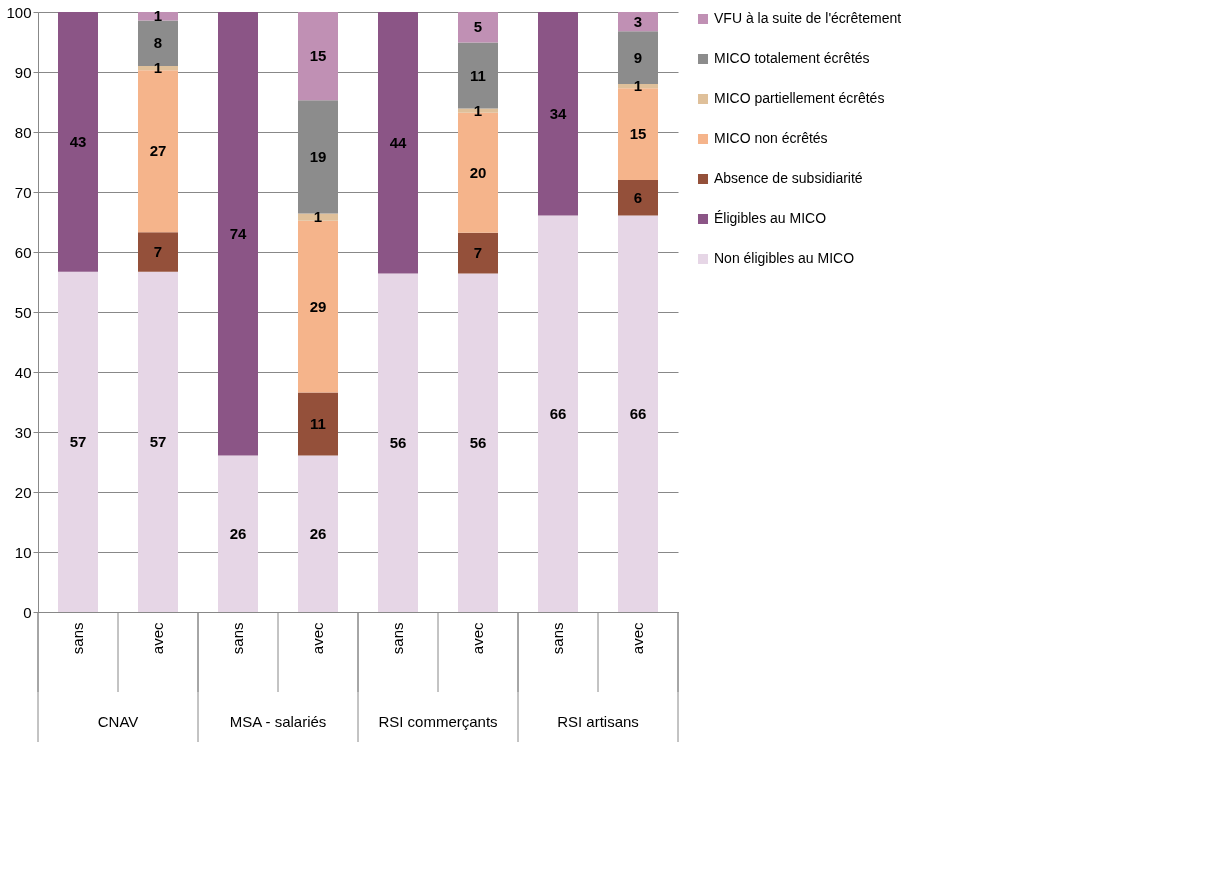 This screenshot has width=1206, height=890. Describe the element at coordinates (23, 372) in the screenshot. I see `y-tick-label: 40` at that location.